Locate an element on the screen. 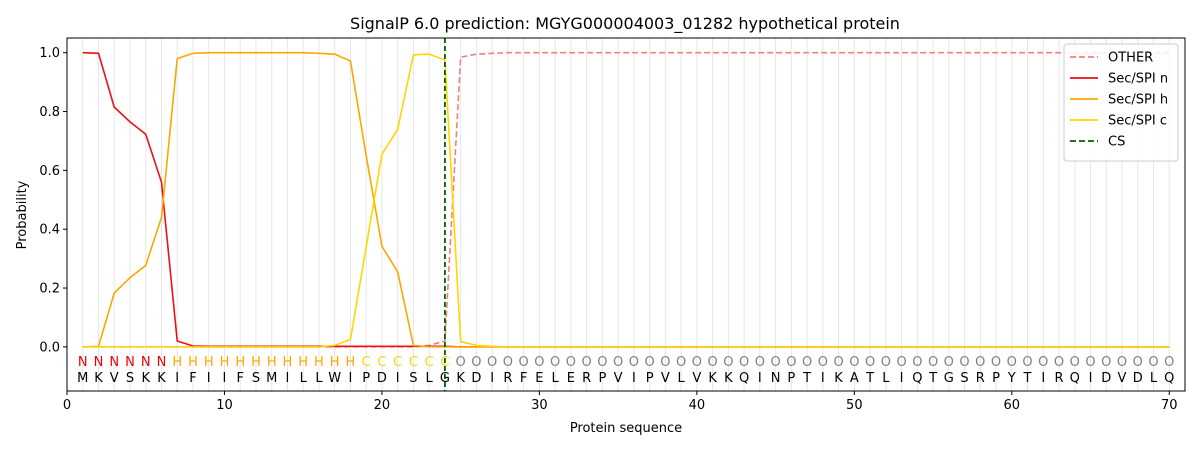 The width and height of the screenshot is (1200, 450). x-tick-label: 70 is located at coordinates (1169, 405).